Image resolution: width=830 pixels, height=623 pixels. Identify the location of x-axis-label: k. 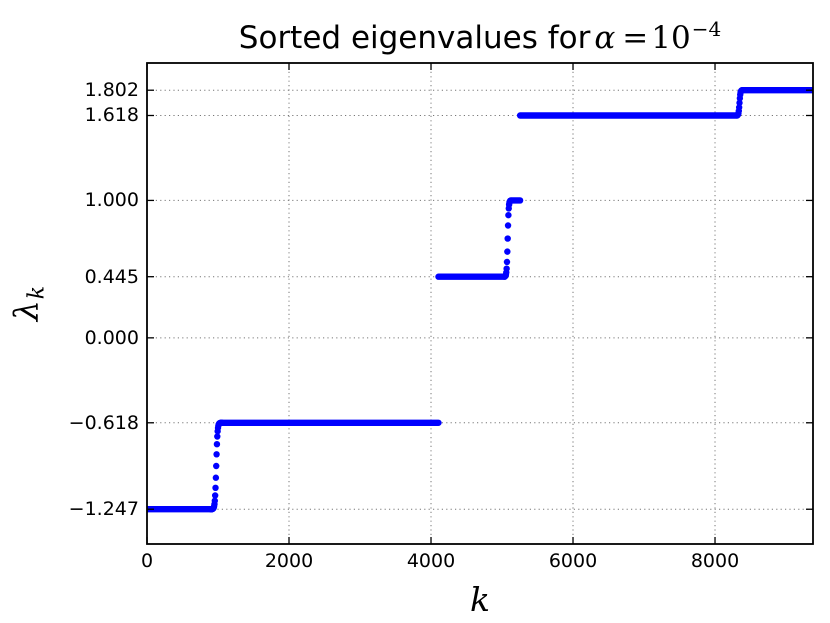
(480, 599).